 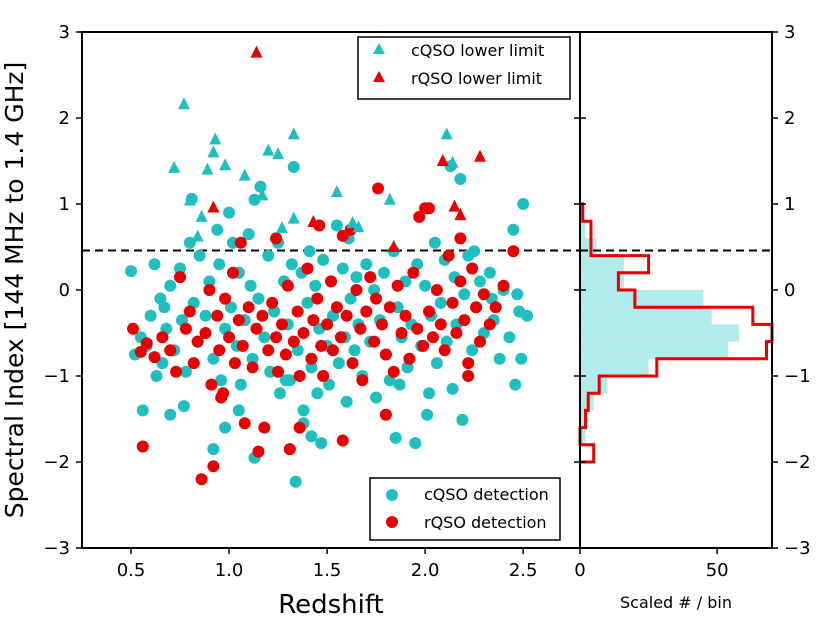 What do you see at coordinates (717, 570) in the screenshot?
I see `histogram-x-tick-label: 50` at bounding box center [717, 570].